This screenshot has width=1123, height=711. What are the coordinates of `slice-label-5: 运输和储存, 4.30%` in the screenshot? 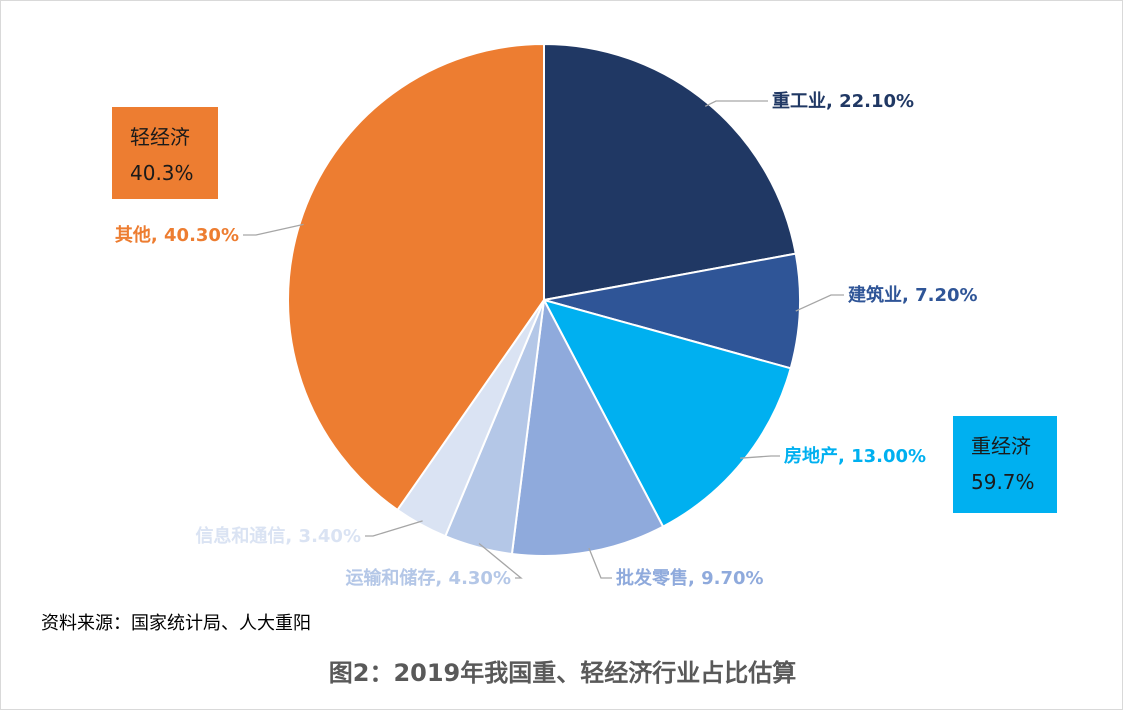 It's located at (428, 578).